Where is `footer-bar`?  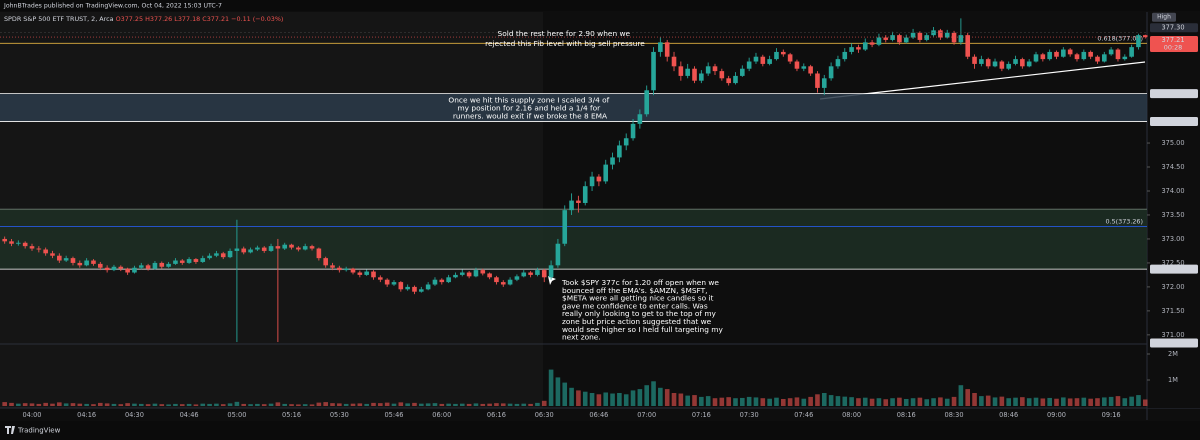
footer-bar is located at coordinates (600, 430).